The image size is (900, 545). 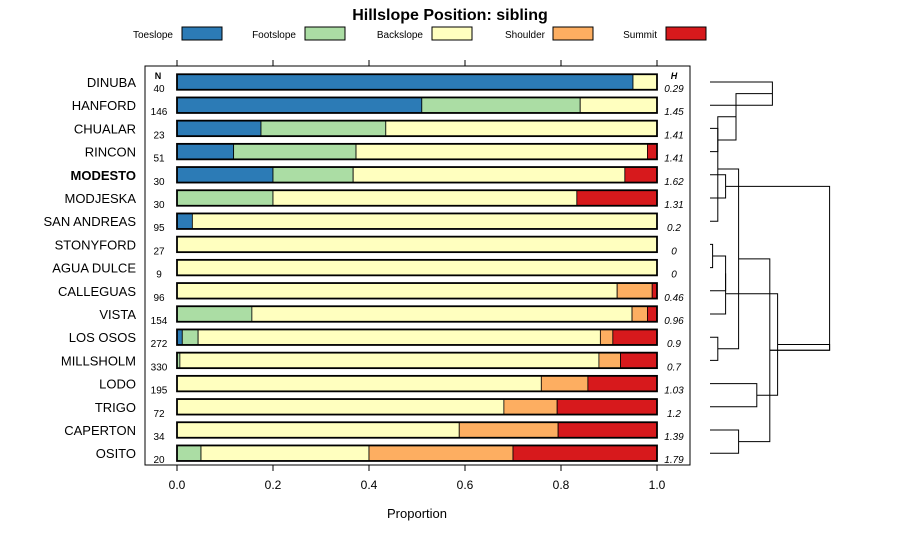 I want to click on h-value-modjeska: 1.31, so click(x=673, y=205).